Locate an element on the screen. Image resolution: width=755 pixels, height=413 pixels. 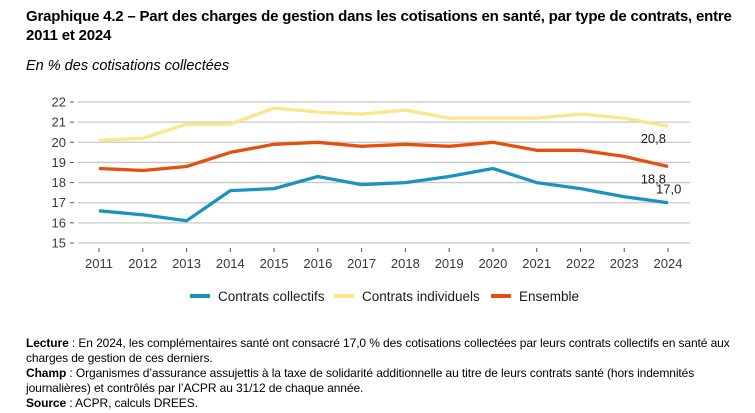
x-tick-label: 2020 is located at coordinates (492, 263).